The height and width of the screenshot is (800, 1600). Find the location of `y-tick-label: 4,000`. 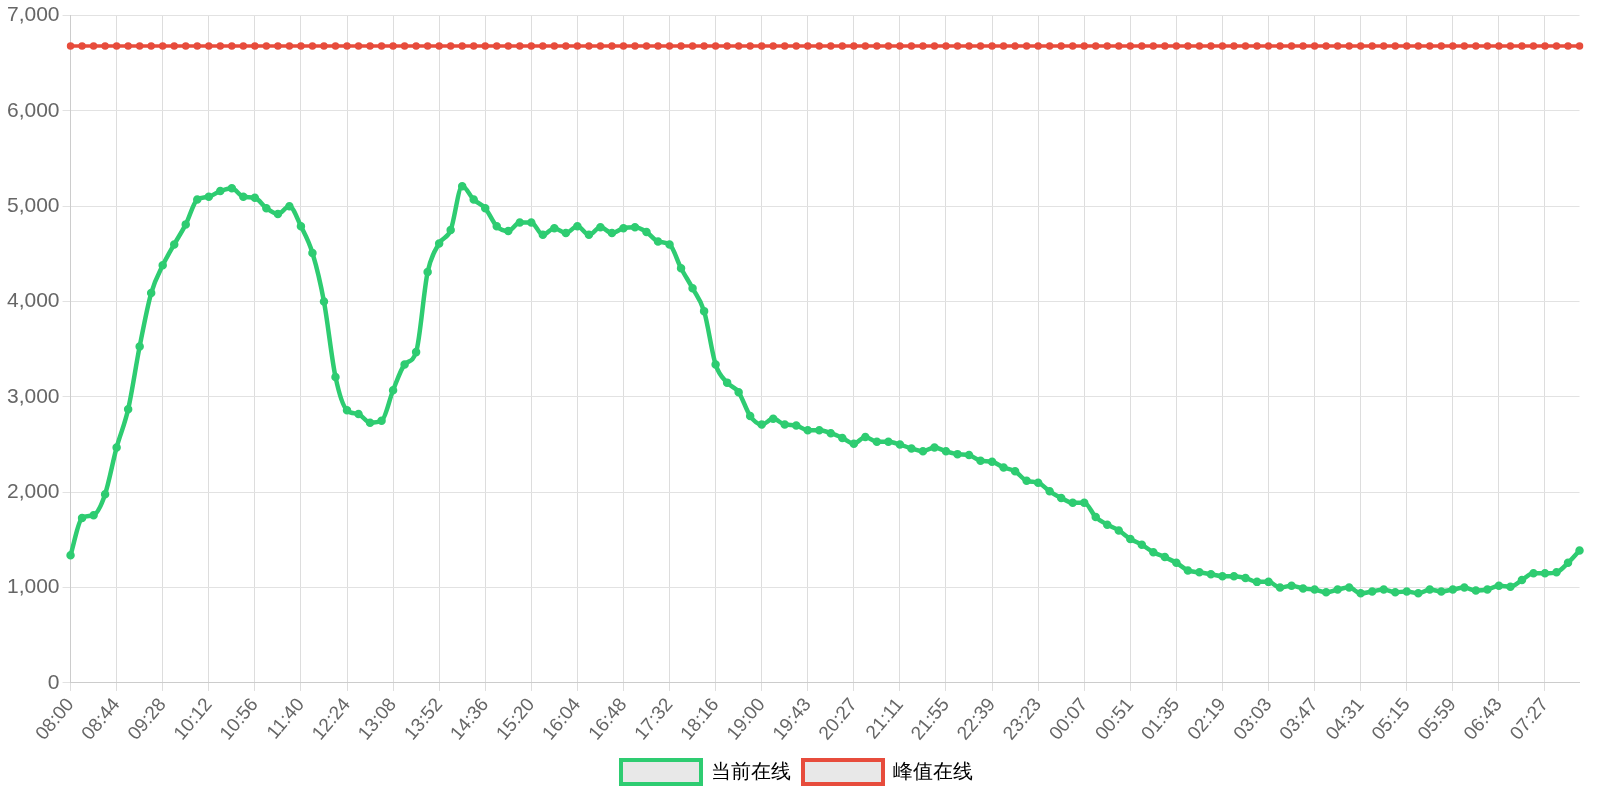

y-tick-label: 4,000 is located at coordinates (33, 300).